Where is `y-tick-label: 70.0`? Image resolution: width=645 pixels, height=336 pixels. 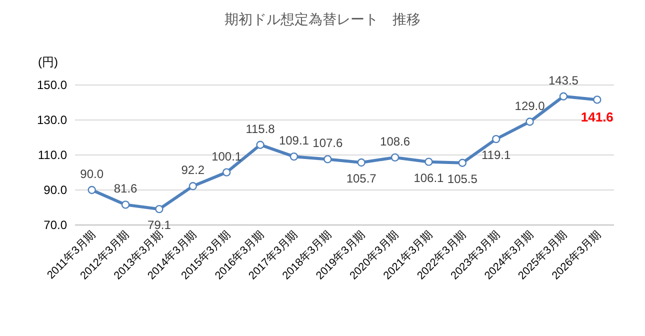
y-tick-label: 70.0 is located at coordinates (56, 225).